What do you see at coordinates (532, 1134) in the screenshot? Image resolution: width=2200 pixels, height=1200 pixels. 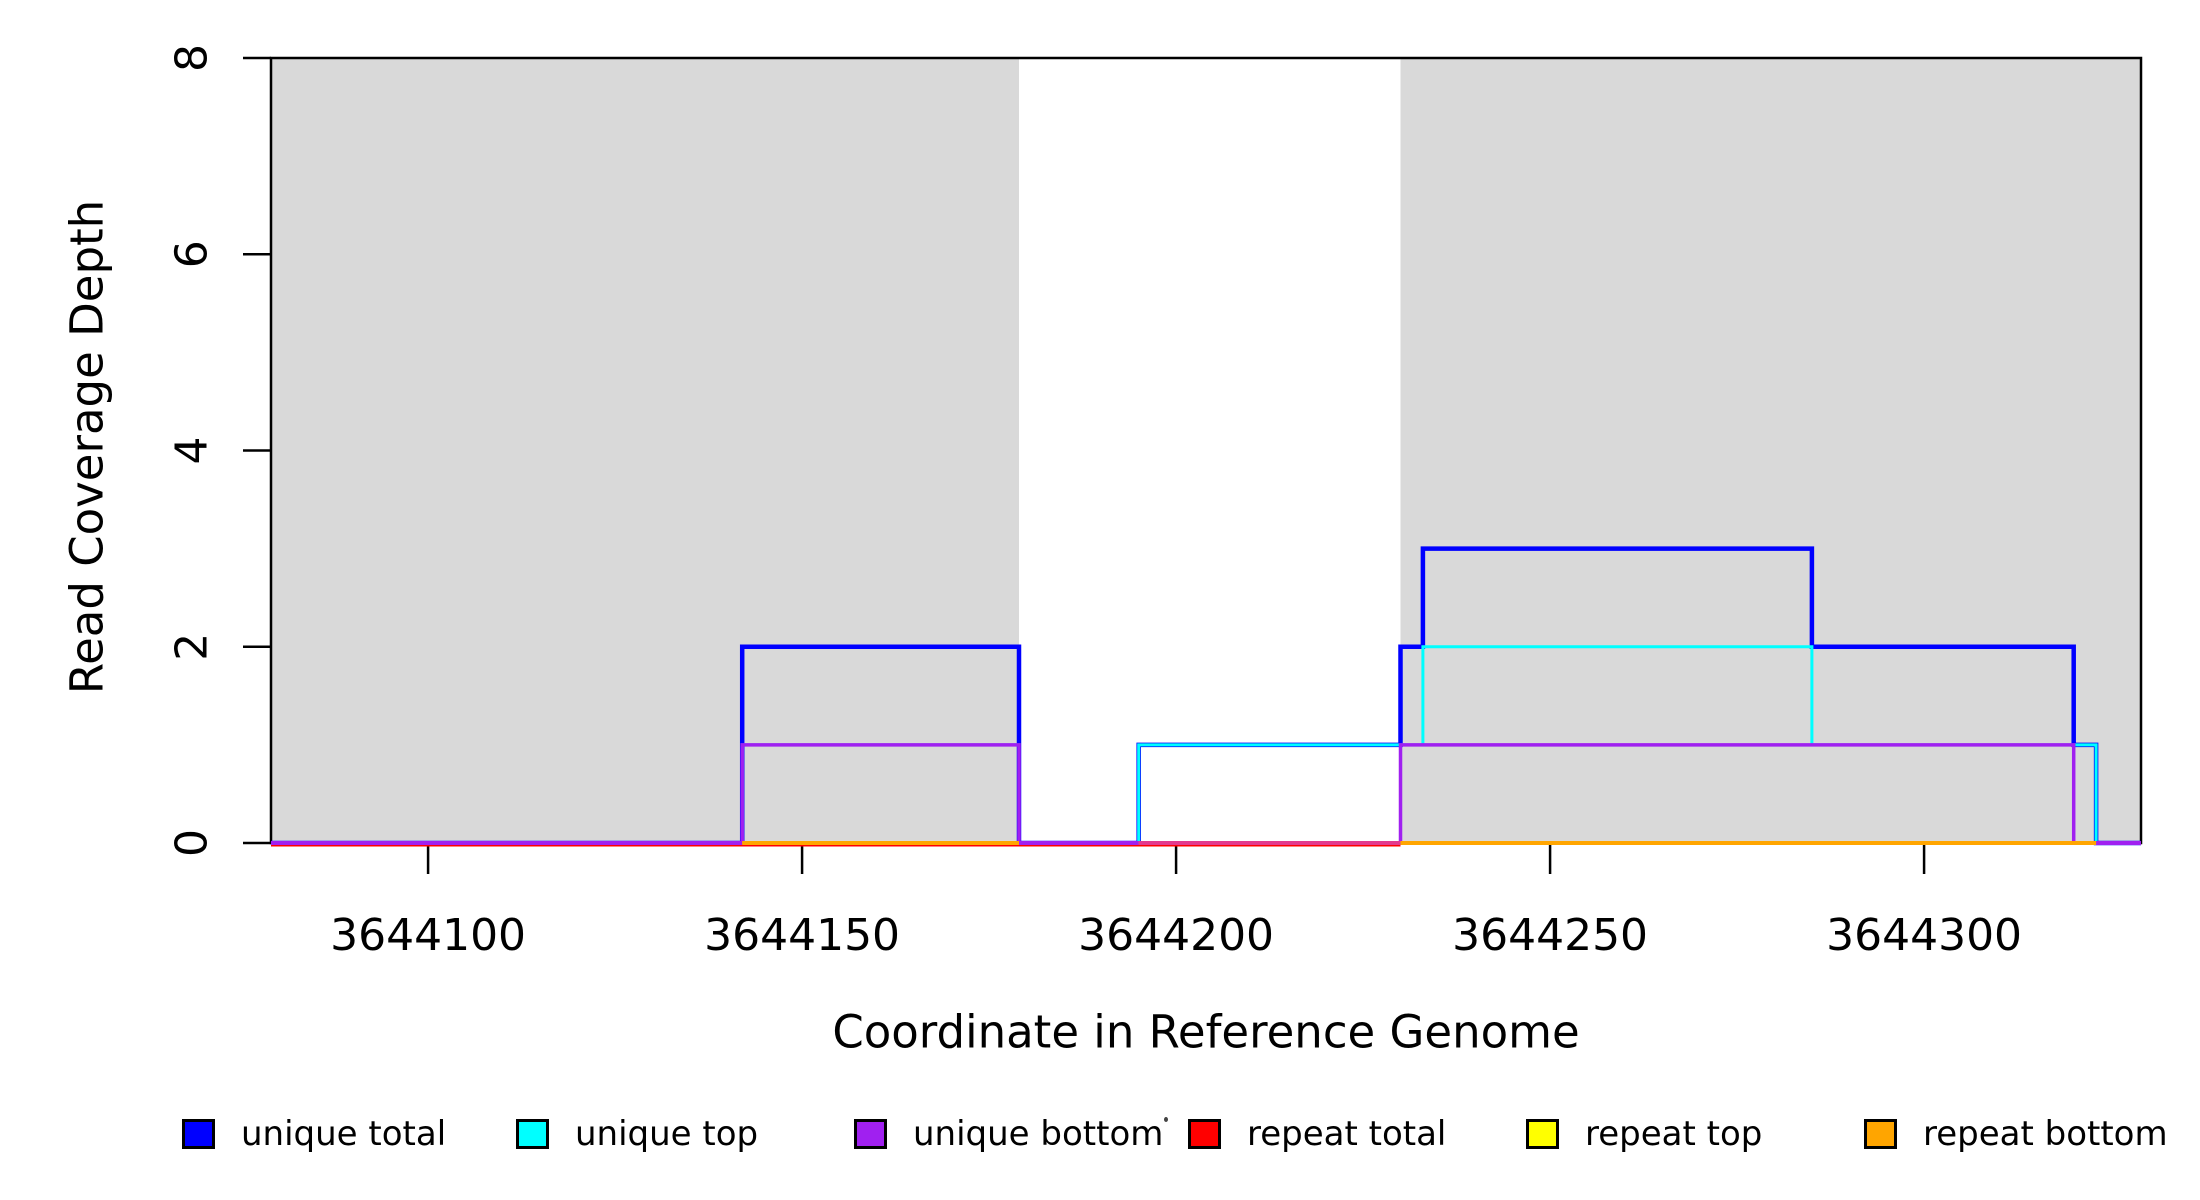 I see `unique-top-swatch` at bounding box center [532, 1134].